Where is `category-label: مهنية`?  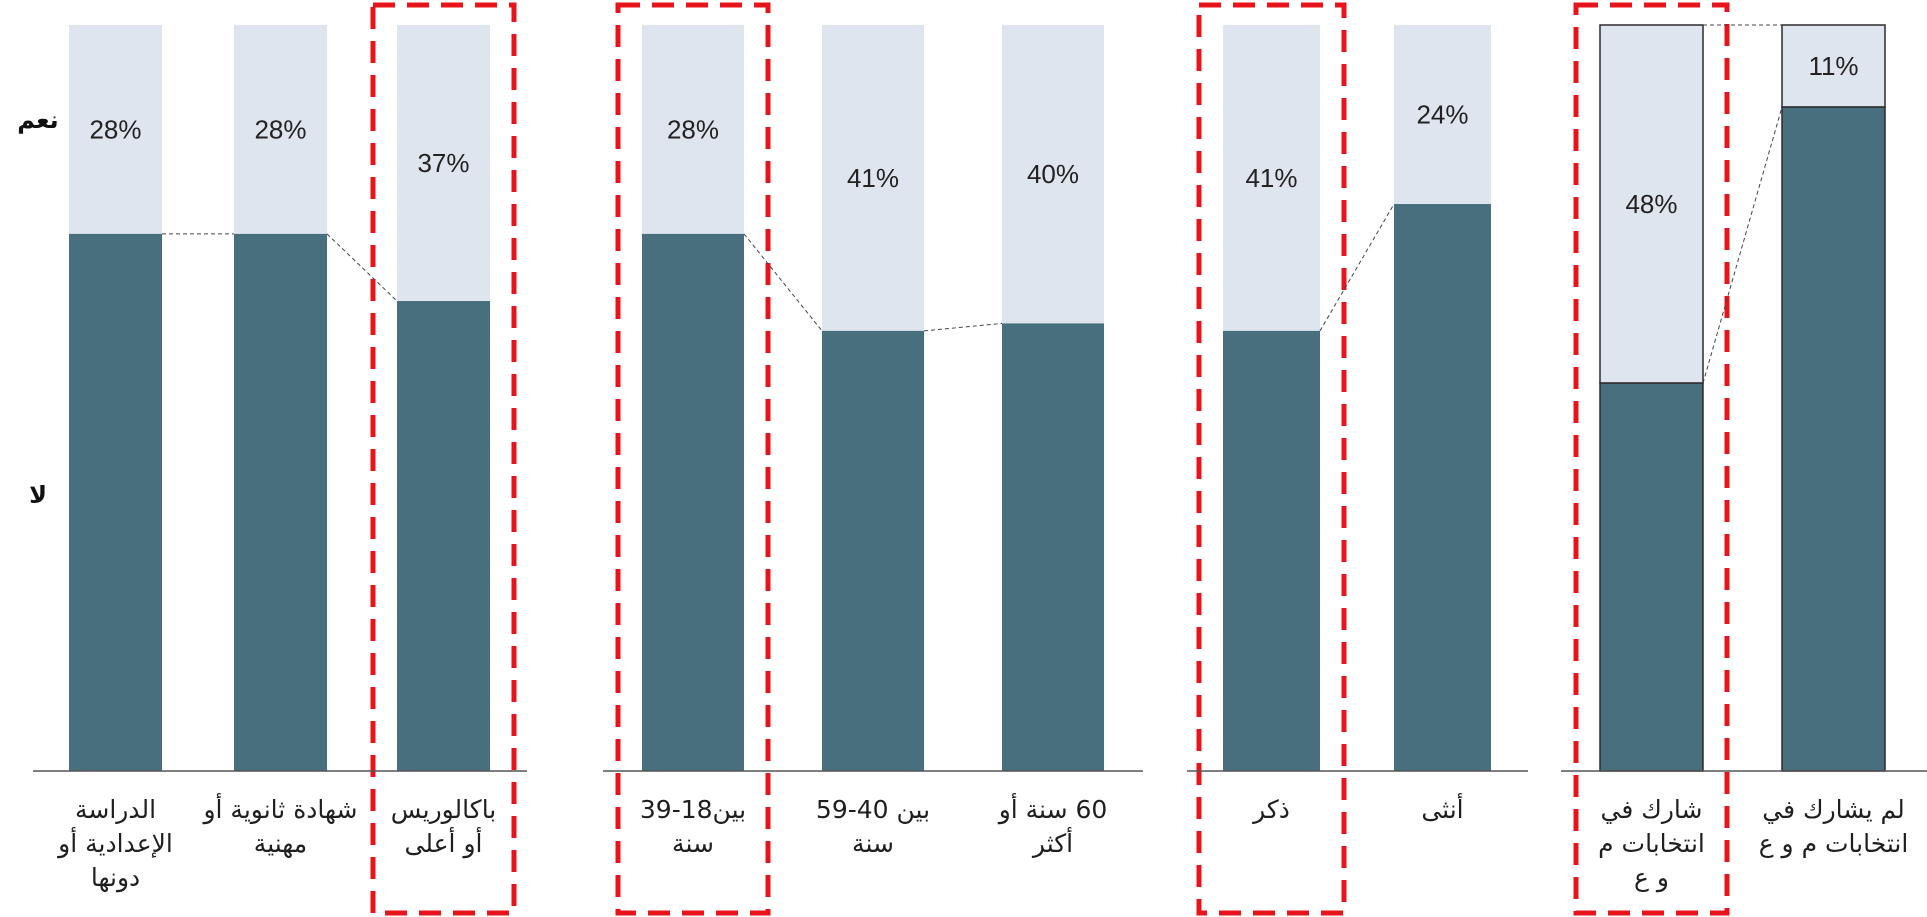
category-label: مهنية is located at coordinates (280, 844).